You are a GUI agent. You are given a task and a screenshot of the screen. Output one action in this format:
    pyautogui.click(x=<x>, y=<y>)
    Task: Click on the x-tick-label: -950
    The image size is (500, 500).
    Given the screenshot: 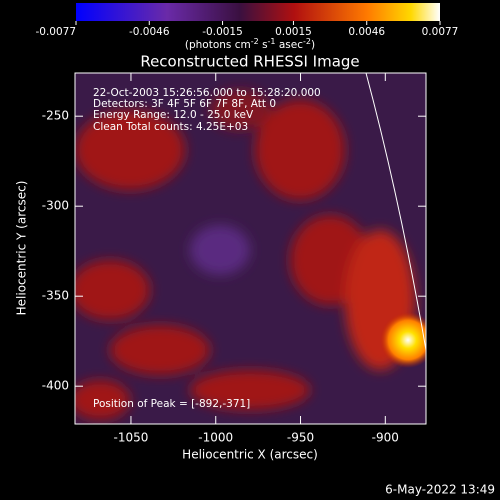 What is the action you would take?
    pyautogui.click(x=300, y=438)
    